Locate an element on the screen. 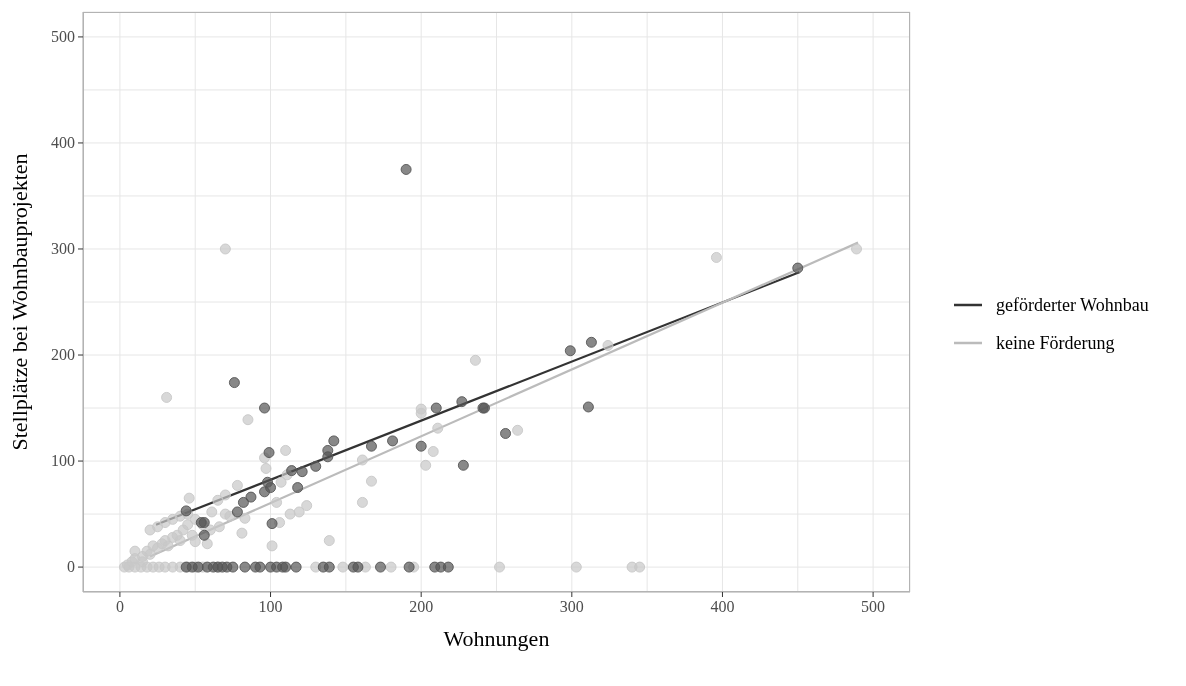 This screenshot has width=1186, height=686. x-tick-label: 400 is located at coordinates (722, 606).